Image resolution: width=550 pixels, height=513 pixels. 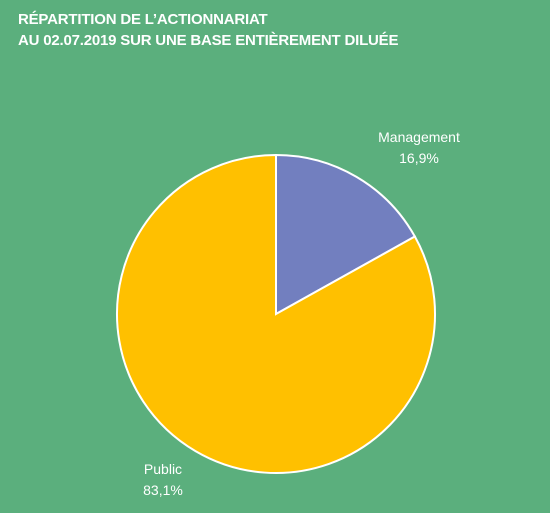 I want to click on slice-label-public: Public, so click(x=163, y=469).